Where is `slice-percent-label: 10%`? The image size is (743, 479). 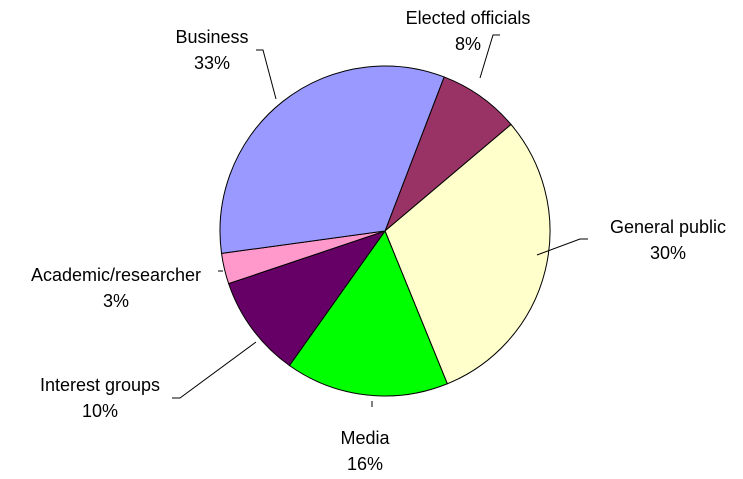 slice-percent-label: 10% is located at coordinates (100, 411).